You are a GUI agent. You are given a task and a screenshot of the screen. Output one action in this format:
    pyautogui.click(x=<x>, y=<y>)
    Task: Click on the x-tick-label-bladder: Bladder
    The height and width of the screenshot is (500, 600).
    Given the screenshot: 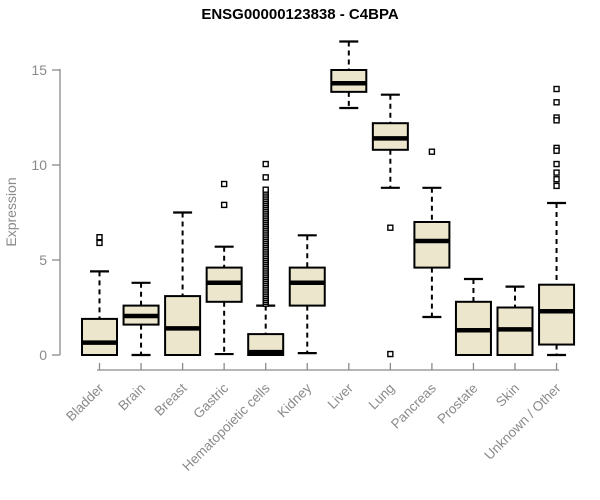 What is the action you would take?
    pyautogui.click(x=85, y=402)
    